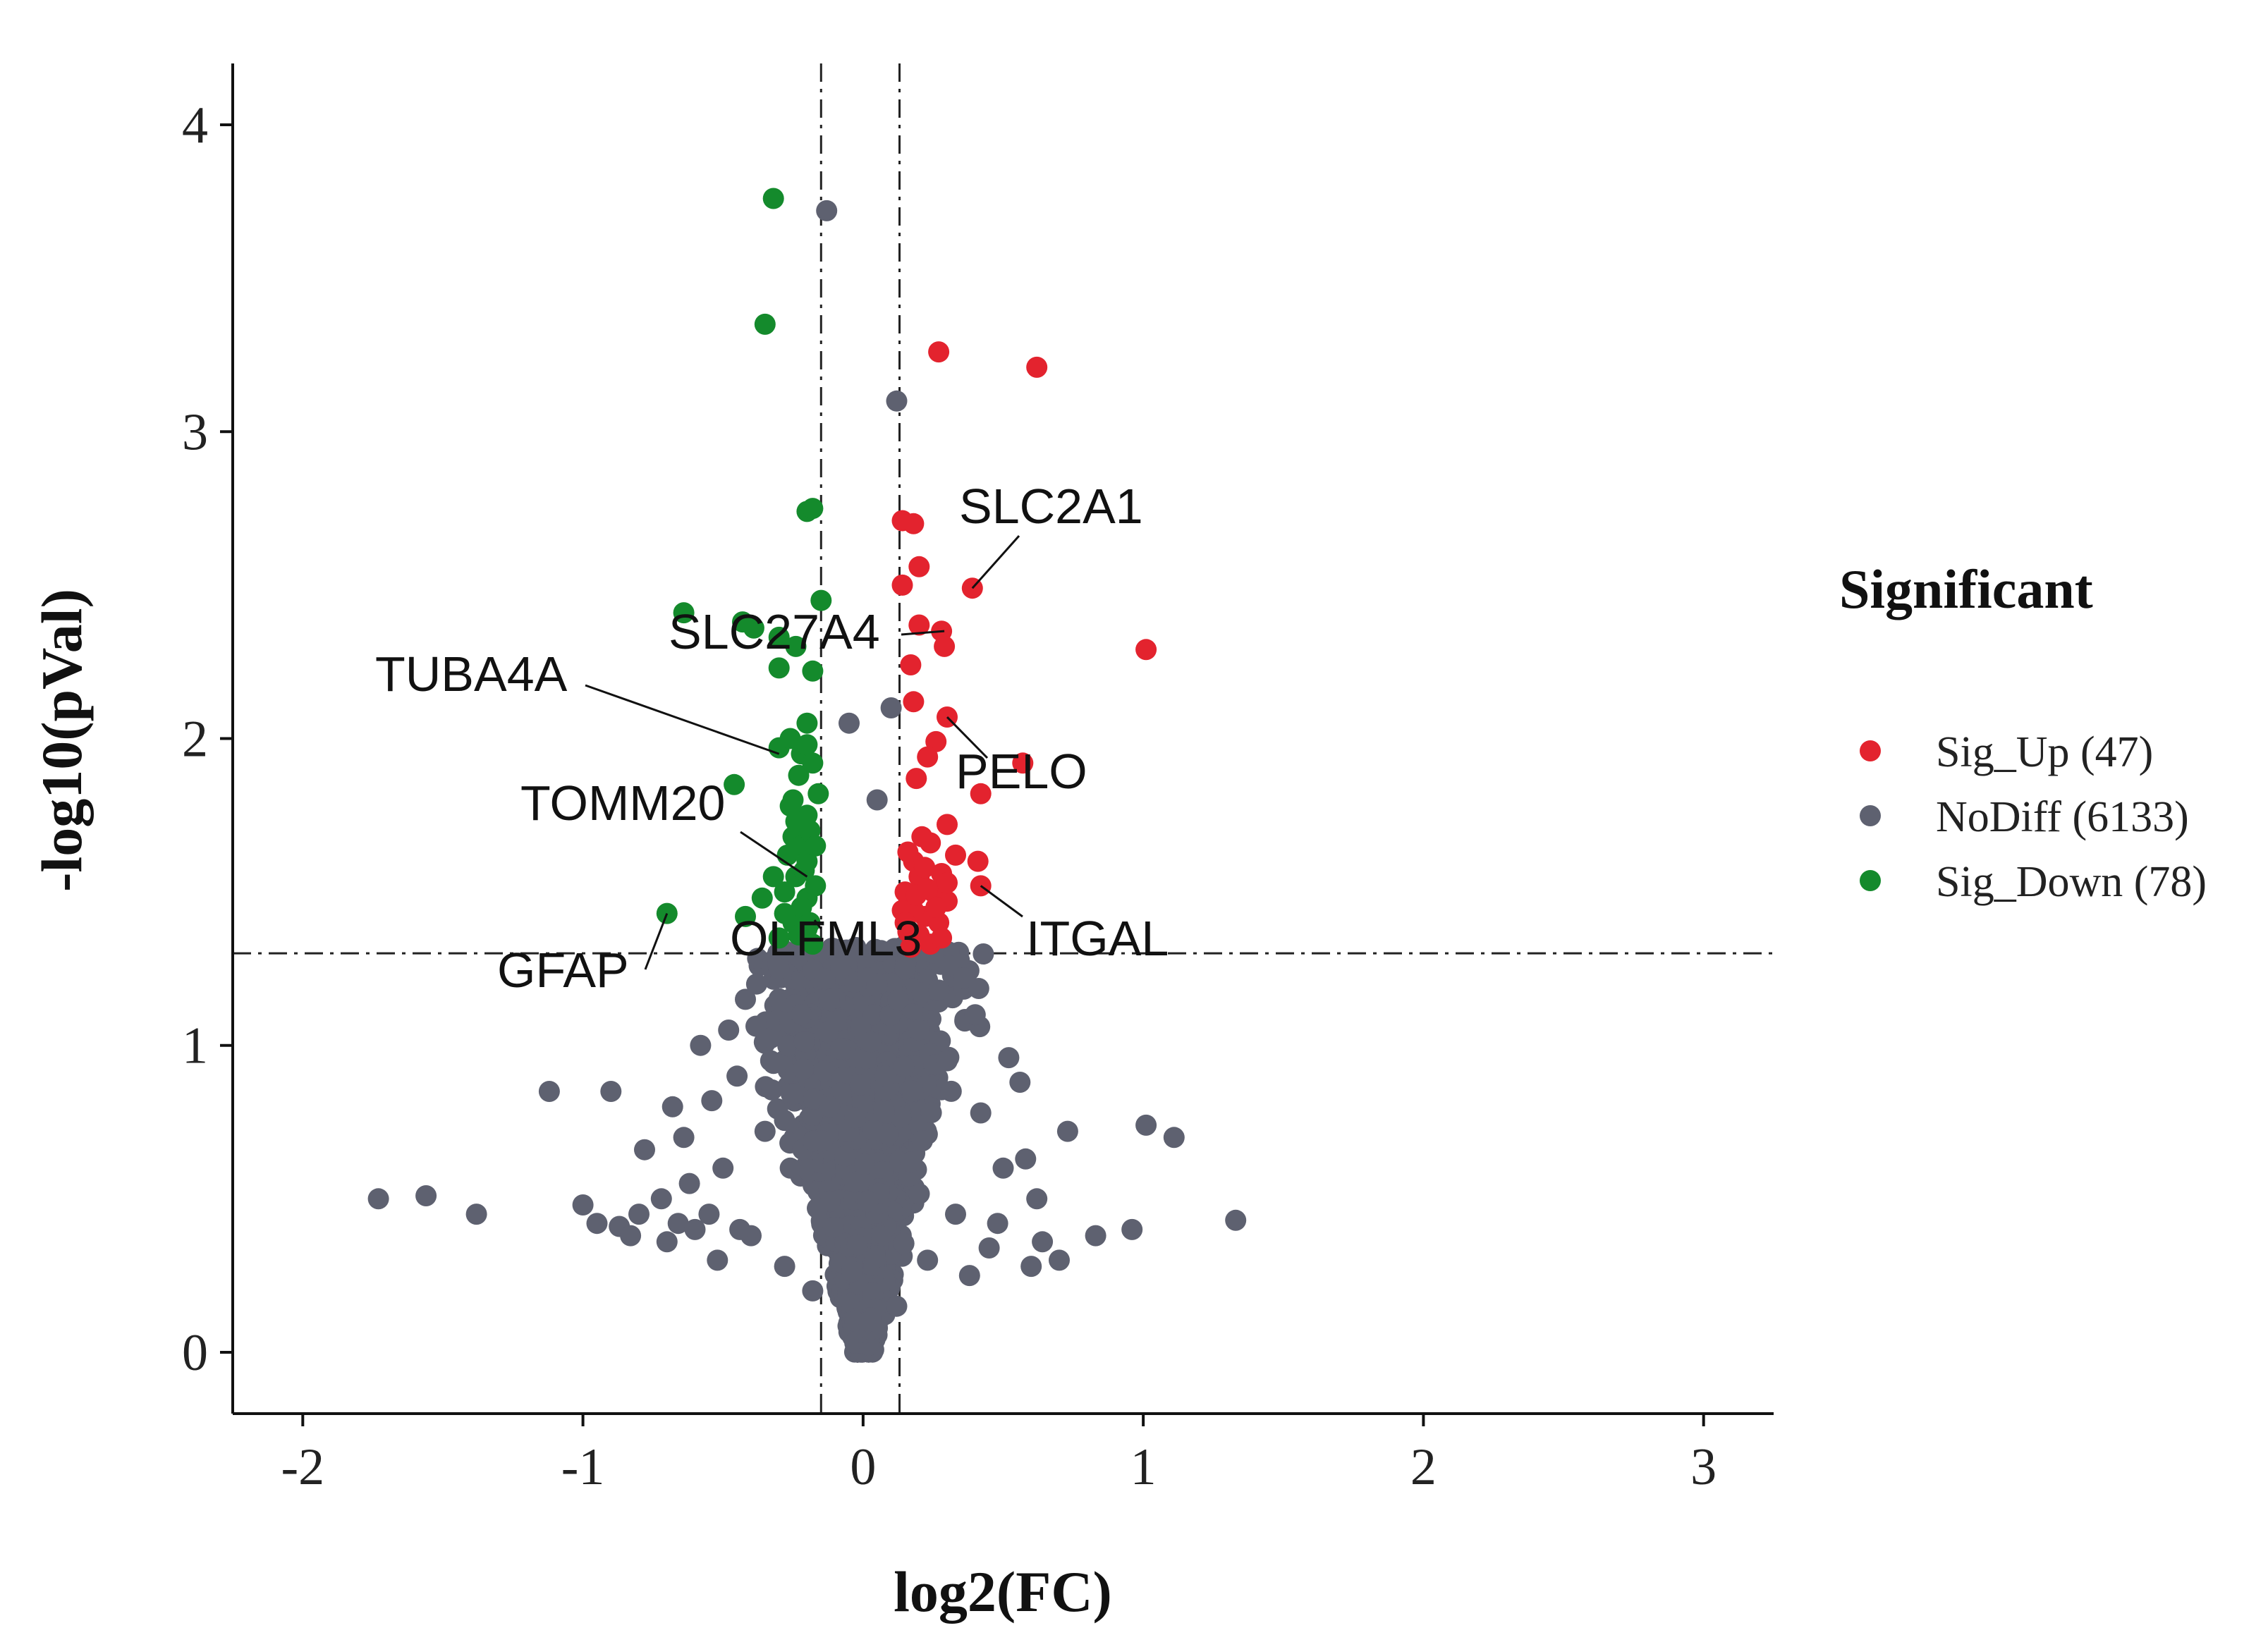 This screenshot has width=2268, height=1647. What do you see at coordinates (622, 803) in the screenshot?
I see `gene-label: TOMM20` at bounding box center [622, 803].